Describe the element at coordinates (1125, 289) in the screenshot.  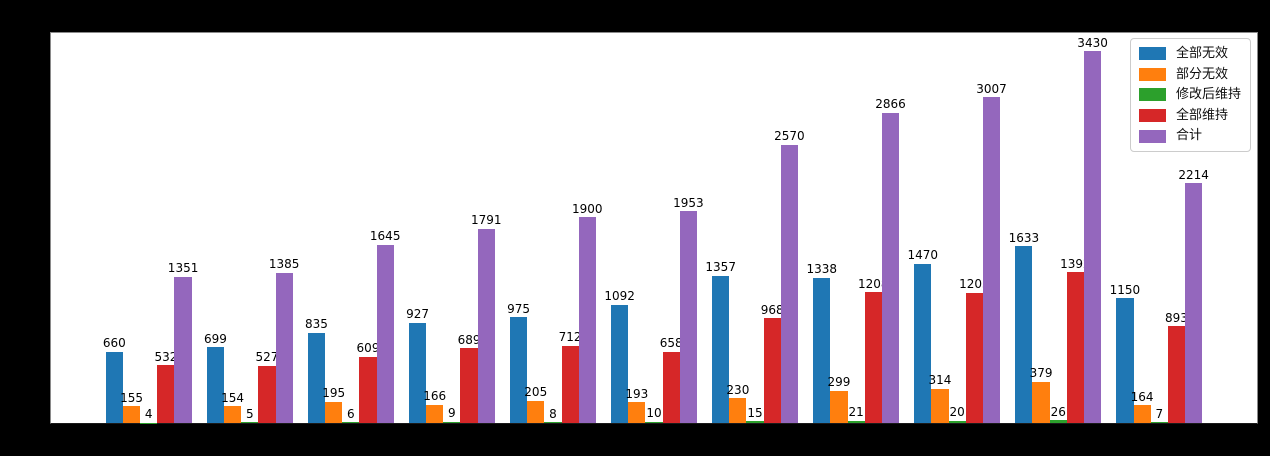
I see `bar-value-label: 1150` at that location.